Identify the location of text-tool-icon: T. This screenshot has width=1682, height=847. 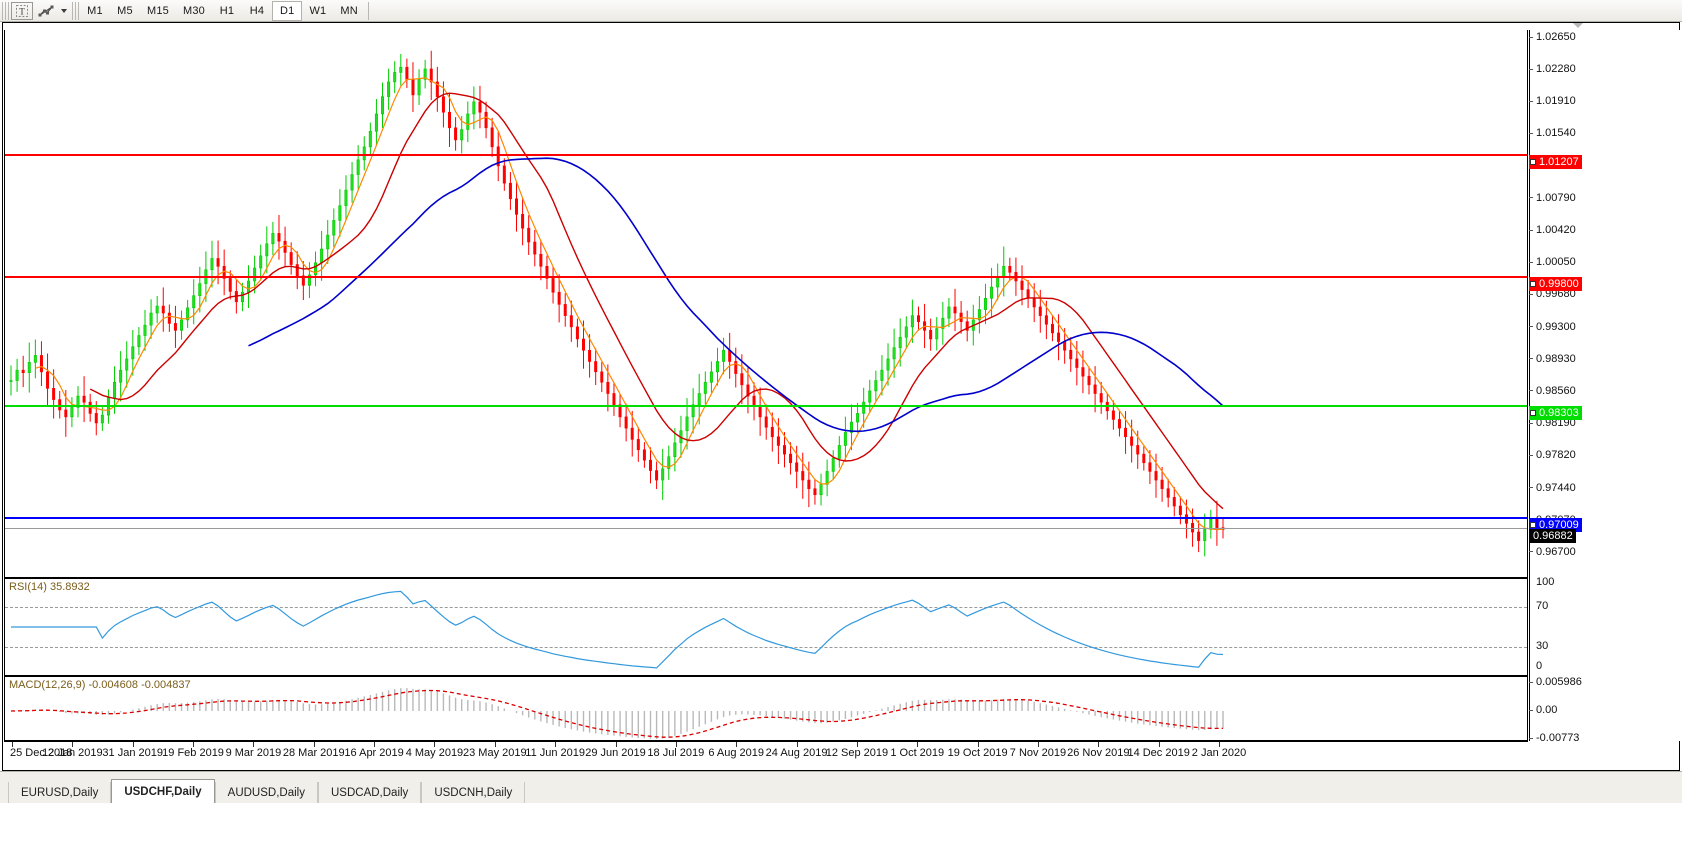
(22, 11).